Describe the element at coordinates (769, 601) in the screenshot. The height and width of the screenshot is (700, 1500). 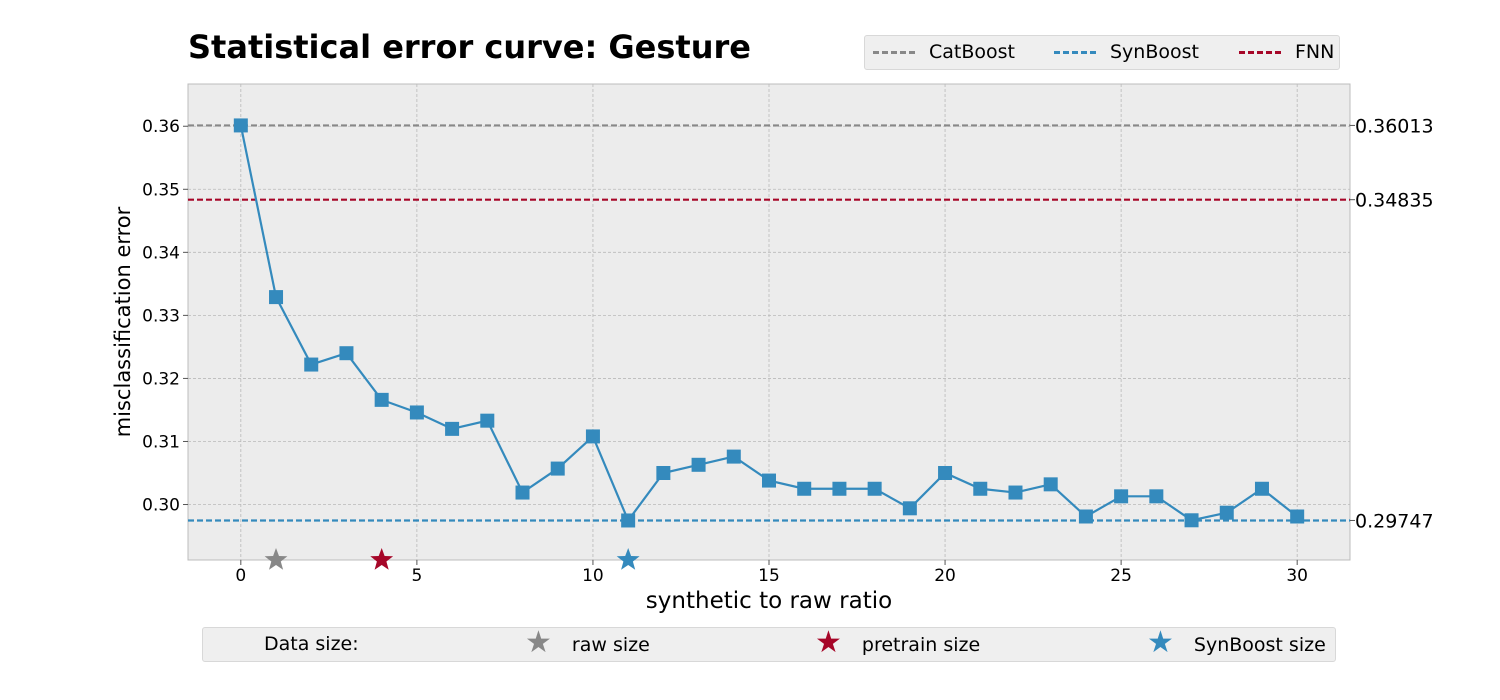
I see `x-axis-label: synthetic to raw ratio` at that location.